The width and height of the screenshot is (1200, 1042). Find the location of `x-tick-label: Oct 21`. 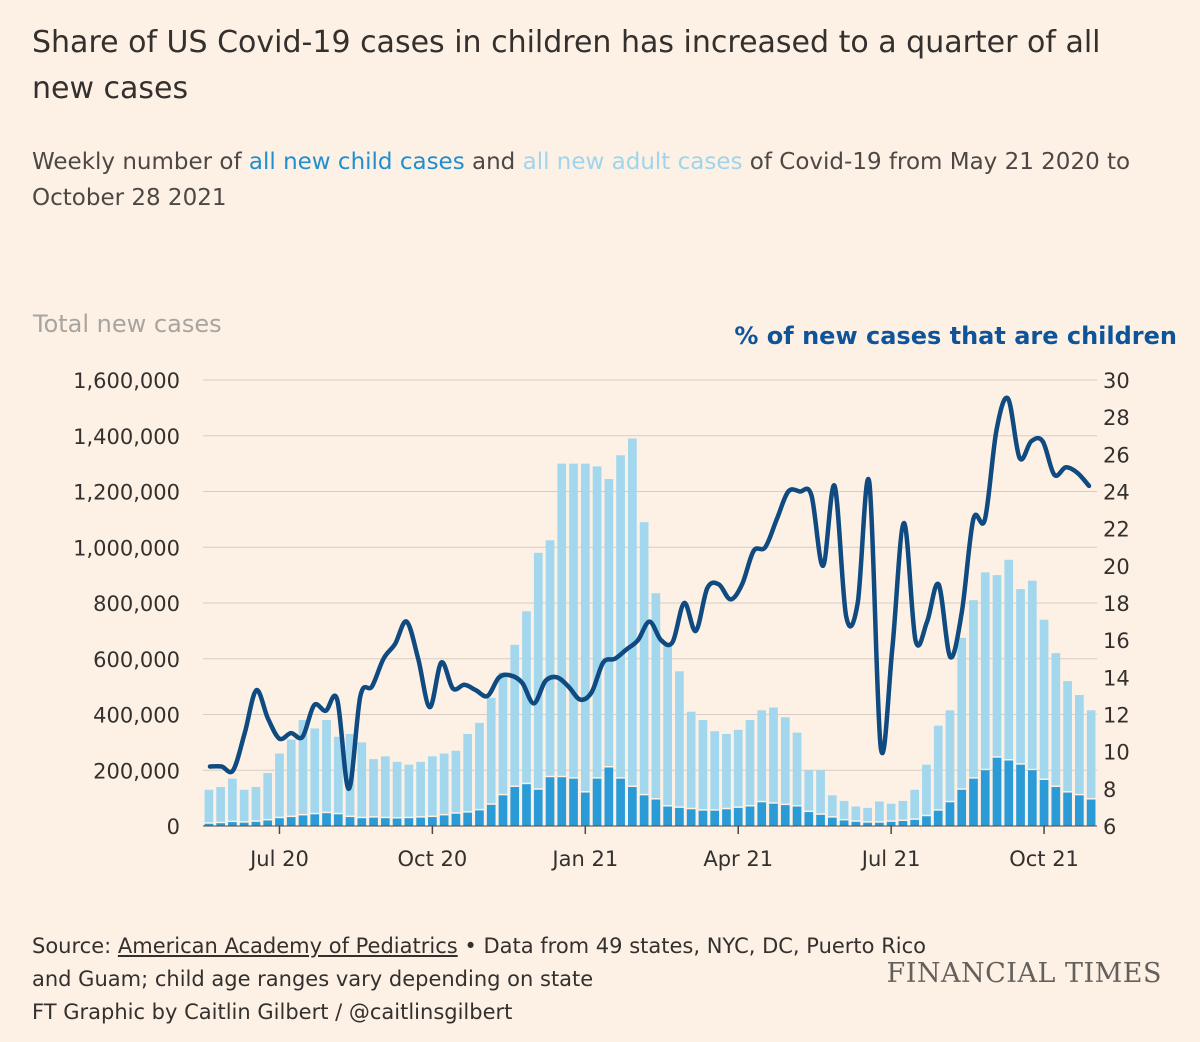

x-tick-label: Oct 21 is located at coordinates (1044, 859).